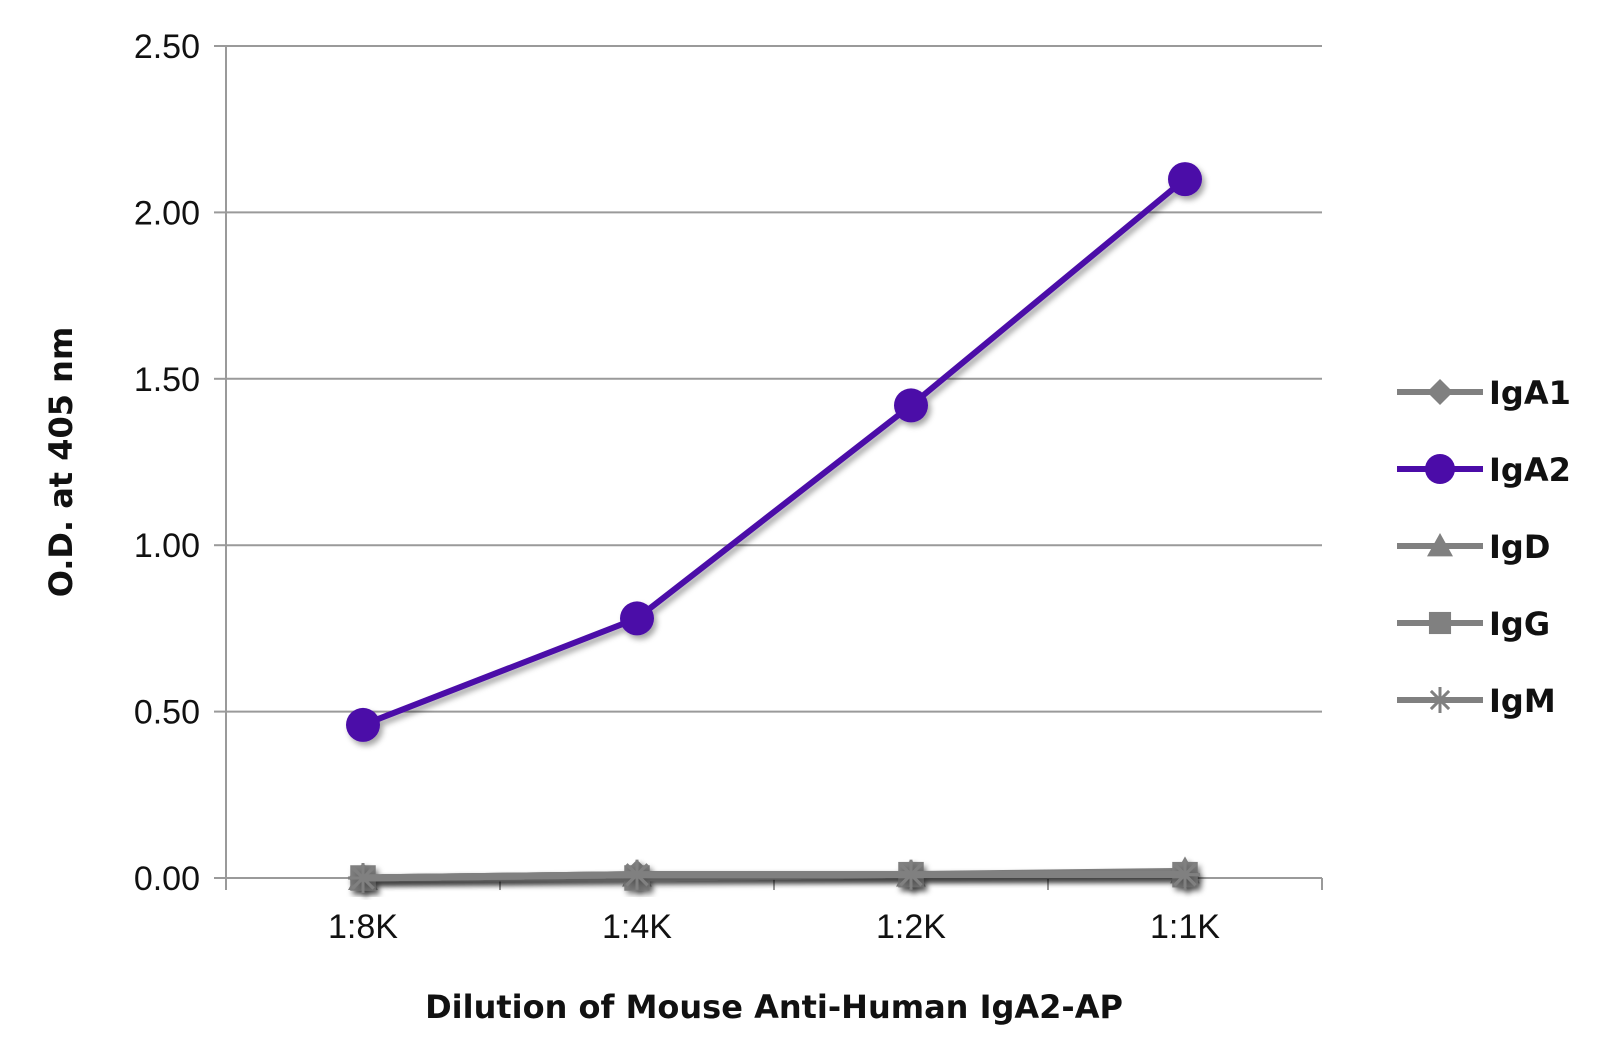 The width and height of the screenshot is (1600, 1060). I want to click on legend-marker-igd, so click(1440, 545).